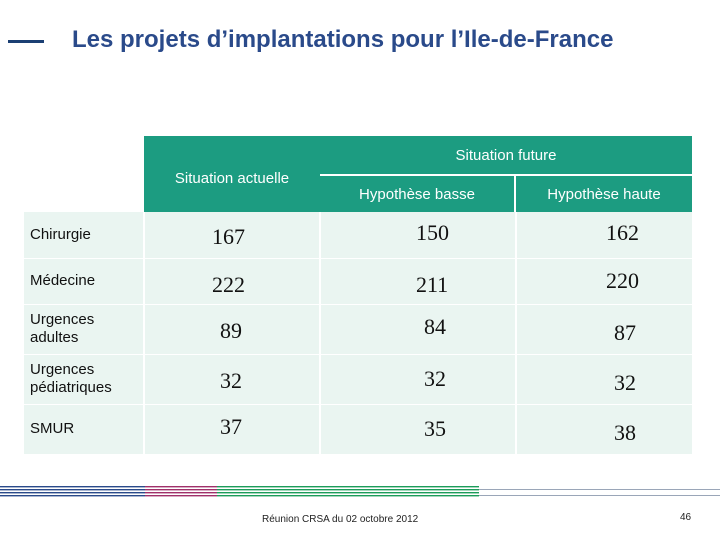 The width and height of the screenshot is (720, 540). I want to click on page-number: 46, so click(686, 517).